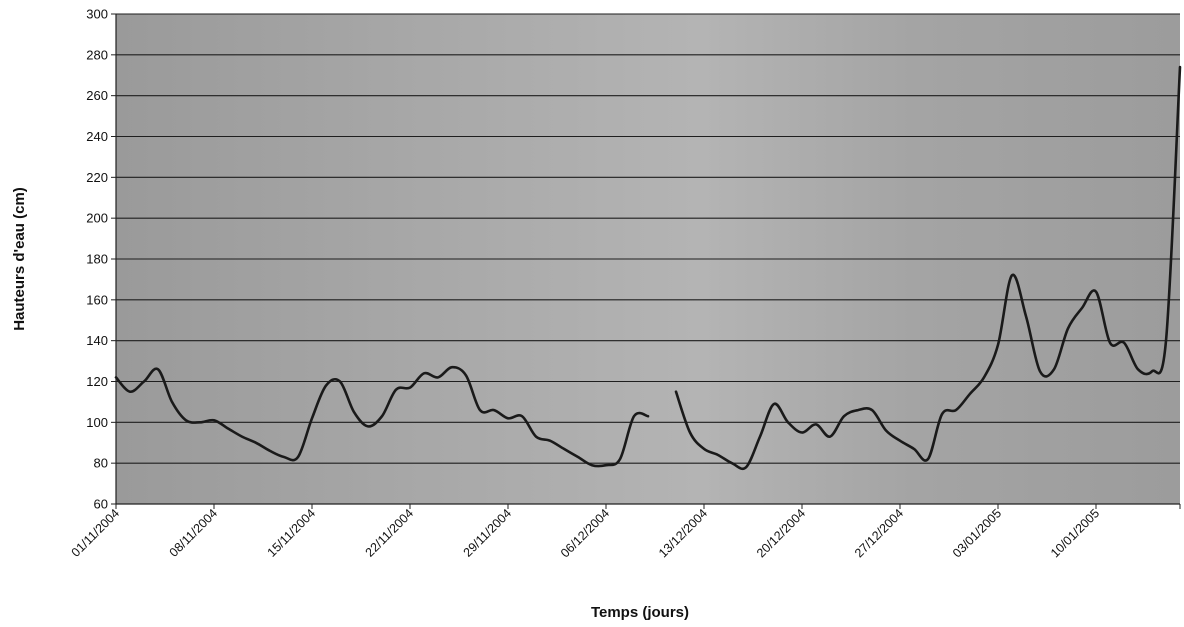 The height and width of the screenshot is (627, 1184). I want to click on y-axis-title: Hauteurs d'eau (cm), so click(19, 259).